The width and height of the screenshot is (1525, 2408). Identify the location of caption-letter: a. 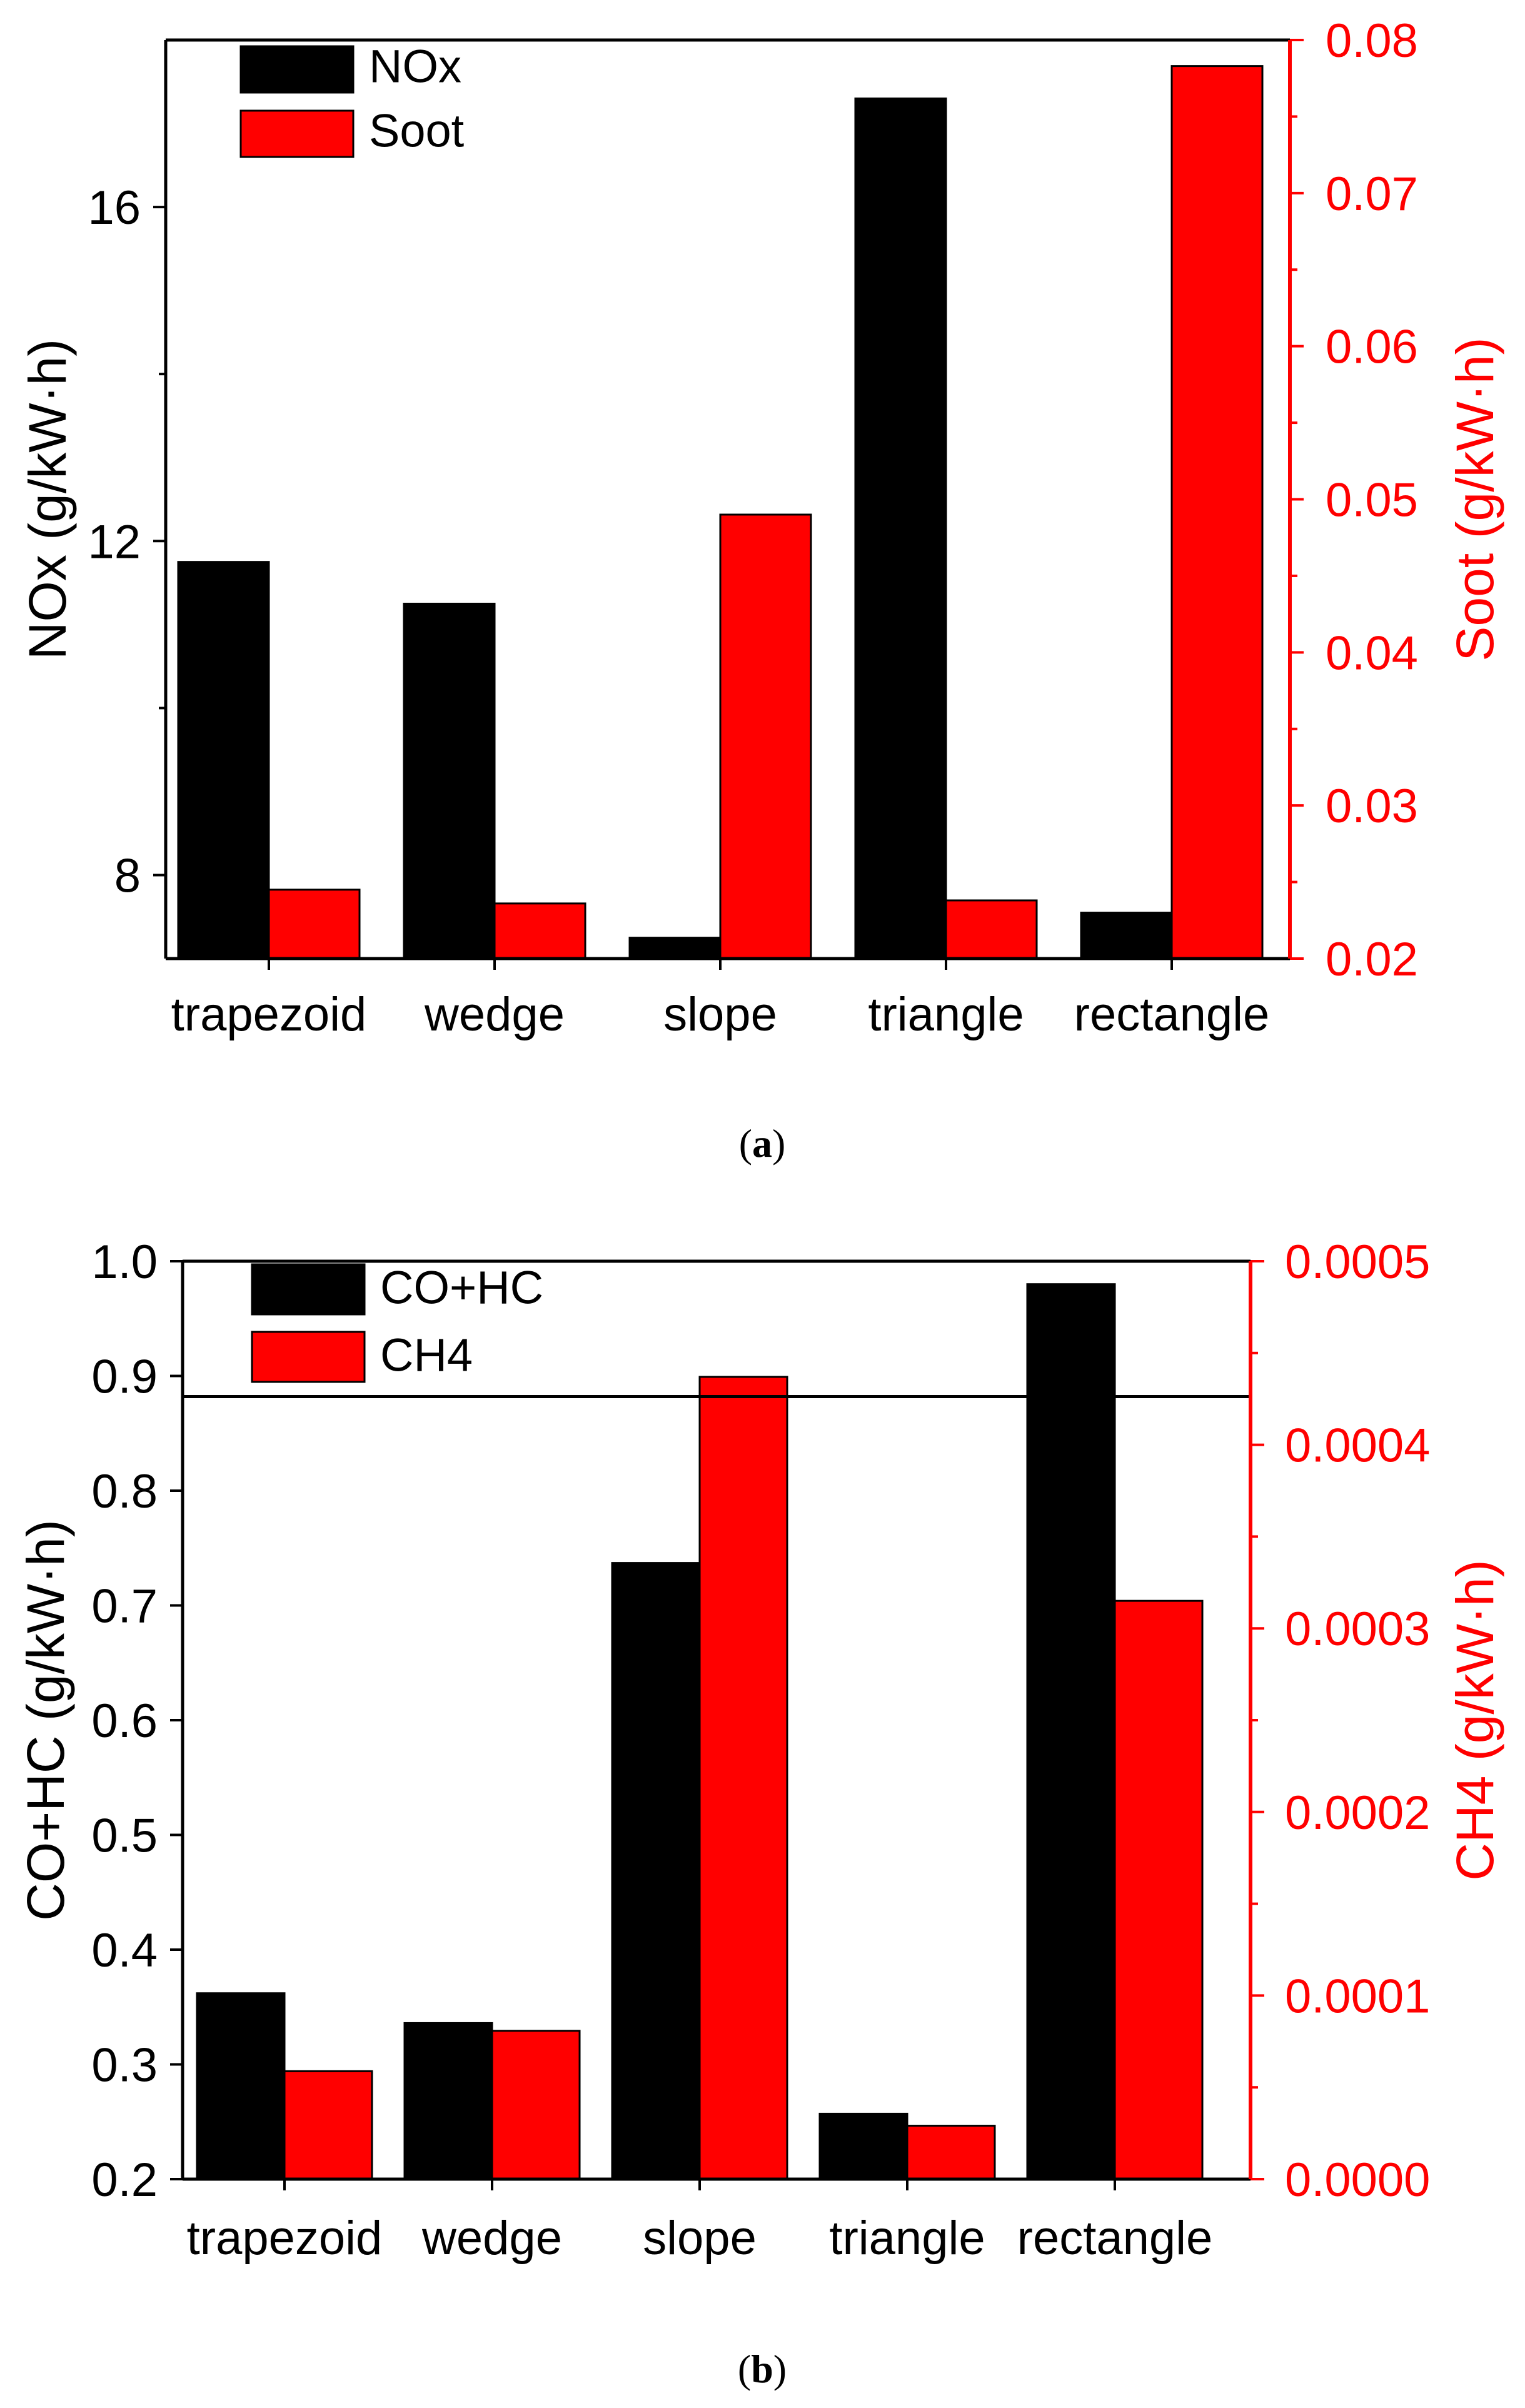
(762, 1144).